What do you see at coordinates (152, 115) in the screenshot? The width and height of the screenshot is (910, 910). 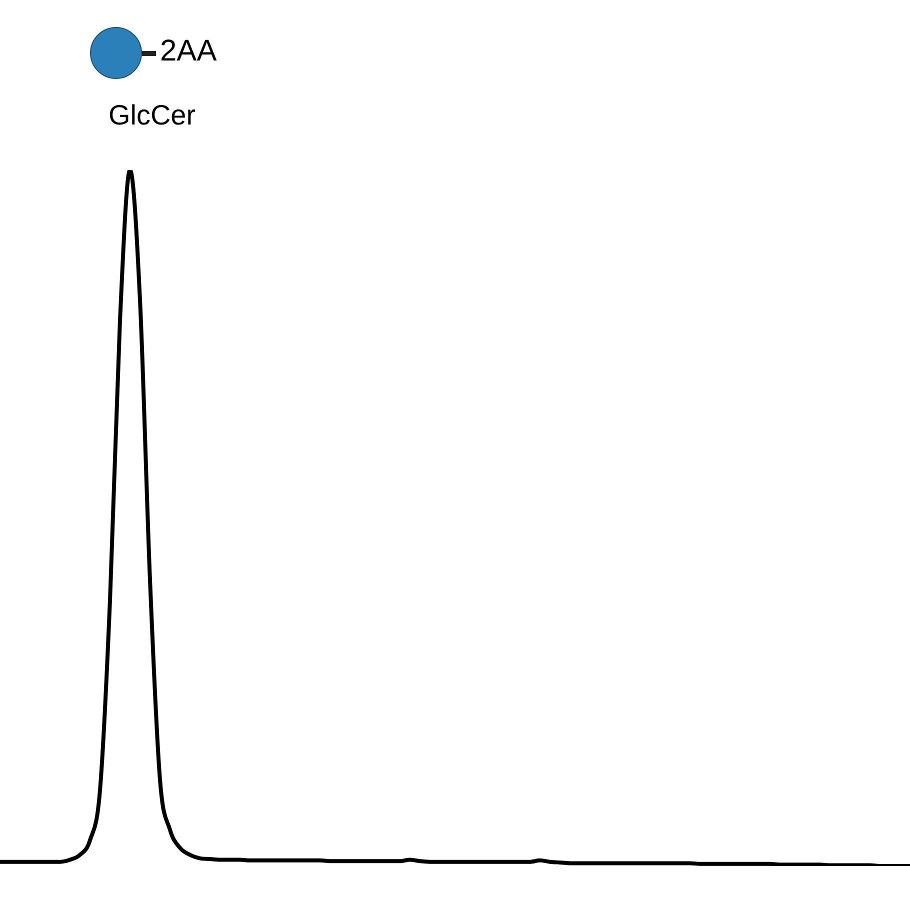 I see `text: GlcCer` at bounding box center [152, 115].